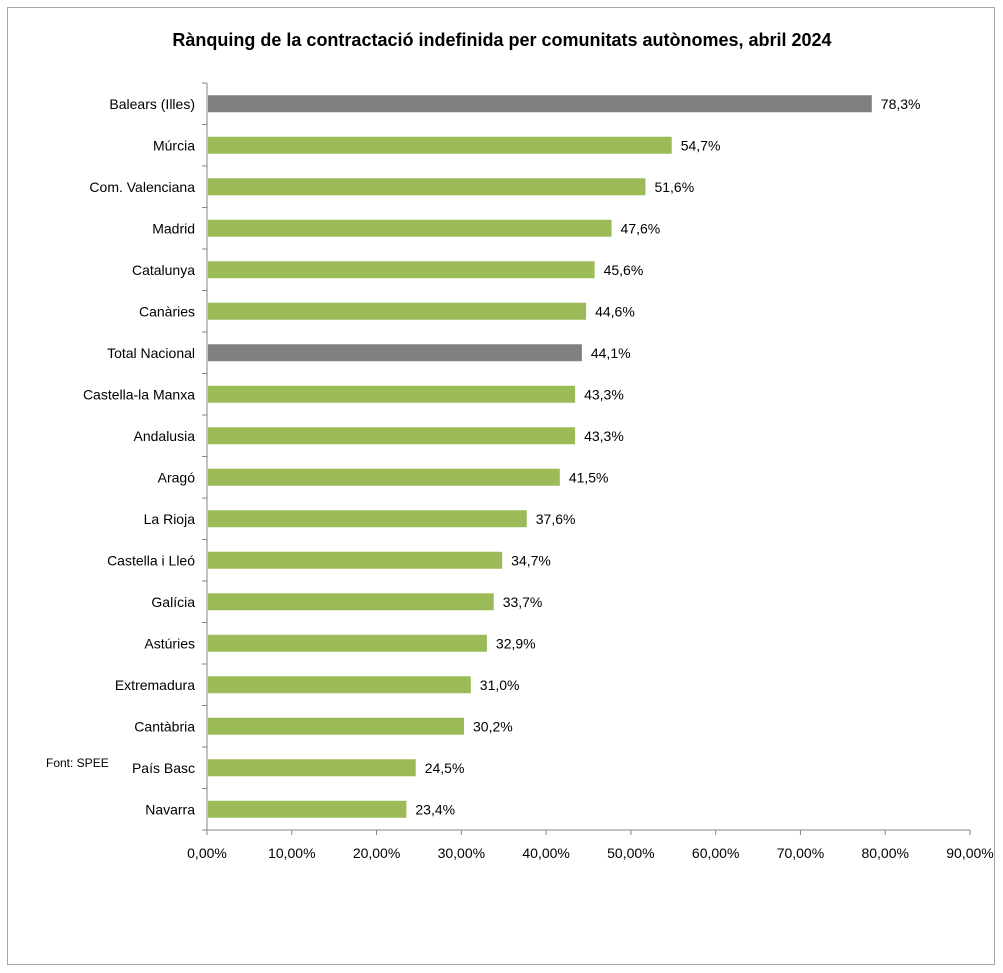  What do you see at coordinates (142, 187) in the screenshot?
I see `category-label: Com. Valenciana` at bounding box center [142, 187].